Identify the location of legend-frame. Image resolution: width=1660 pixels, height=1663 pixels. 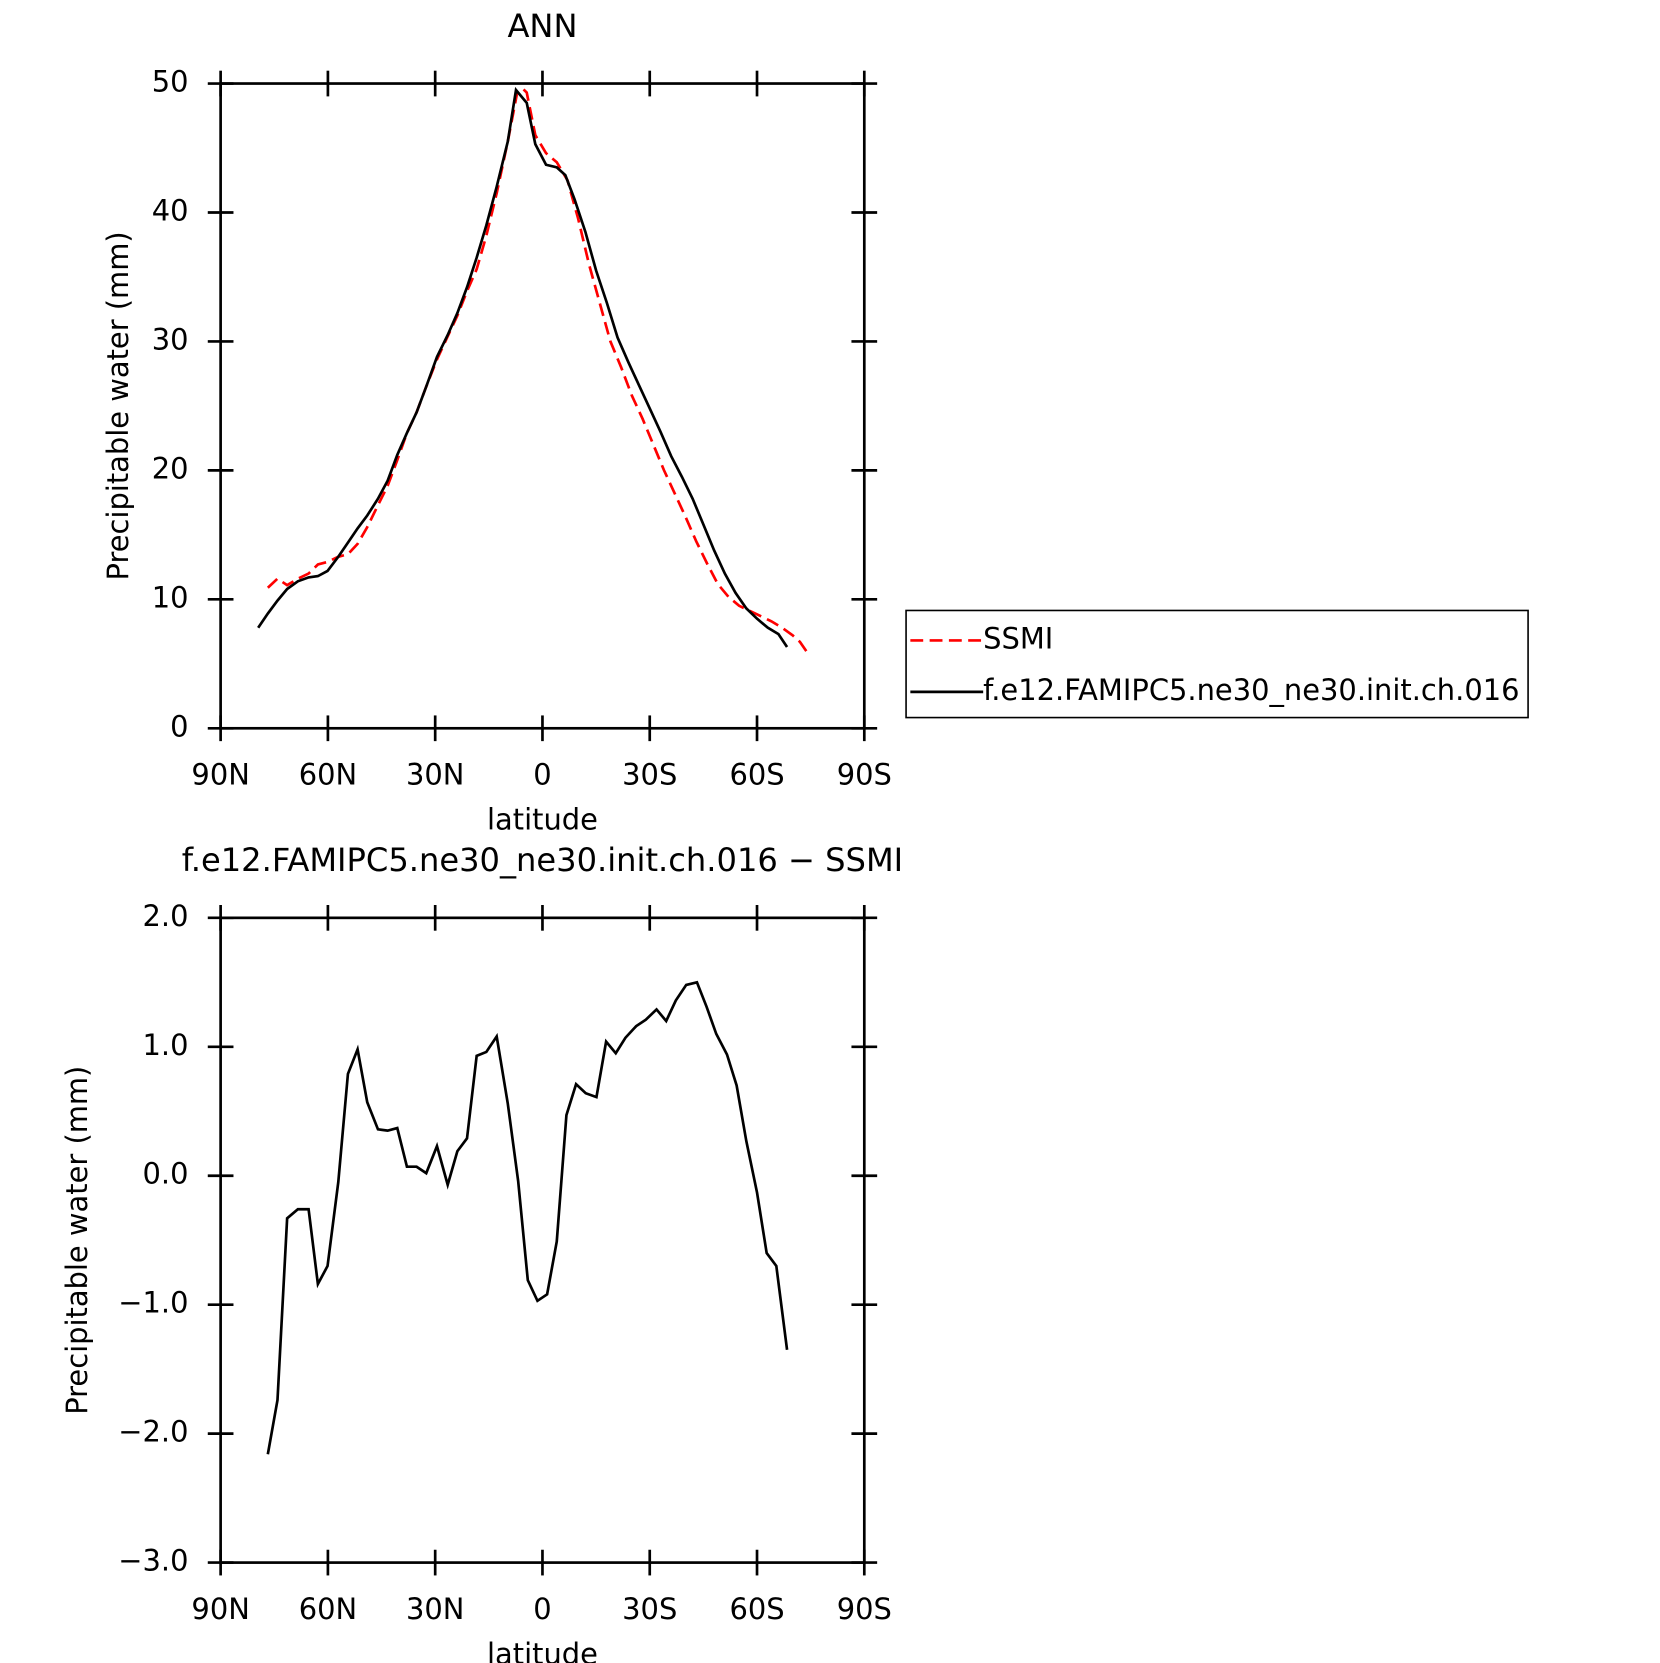
(1217, 664).